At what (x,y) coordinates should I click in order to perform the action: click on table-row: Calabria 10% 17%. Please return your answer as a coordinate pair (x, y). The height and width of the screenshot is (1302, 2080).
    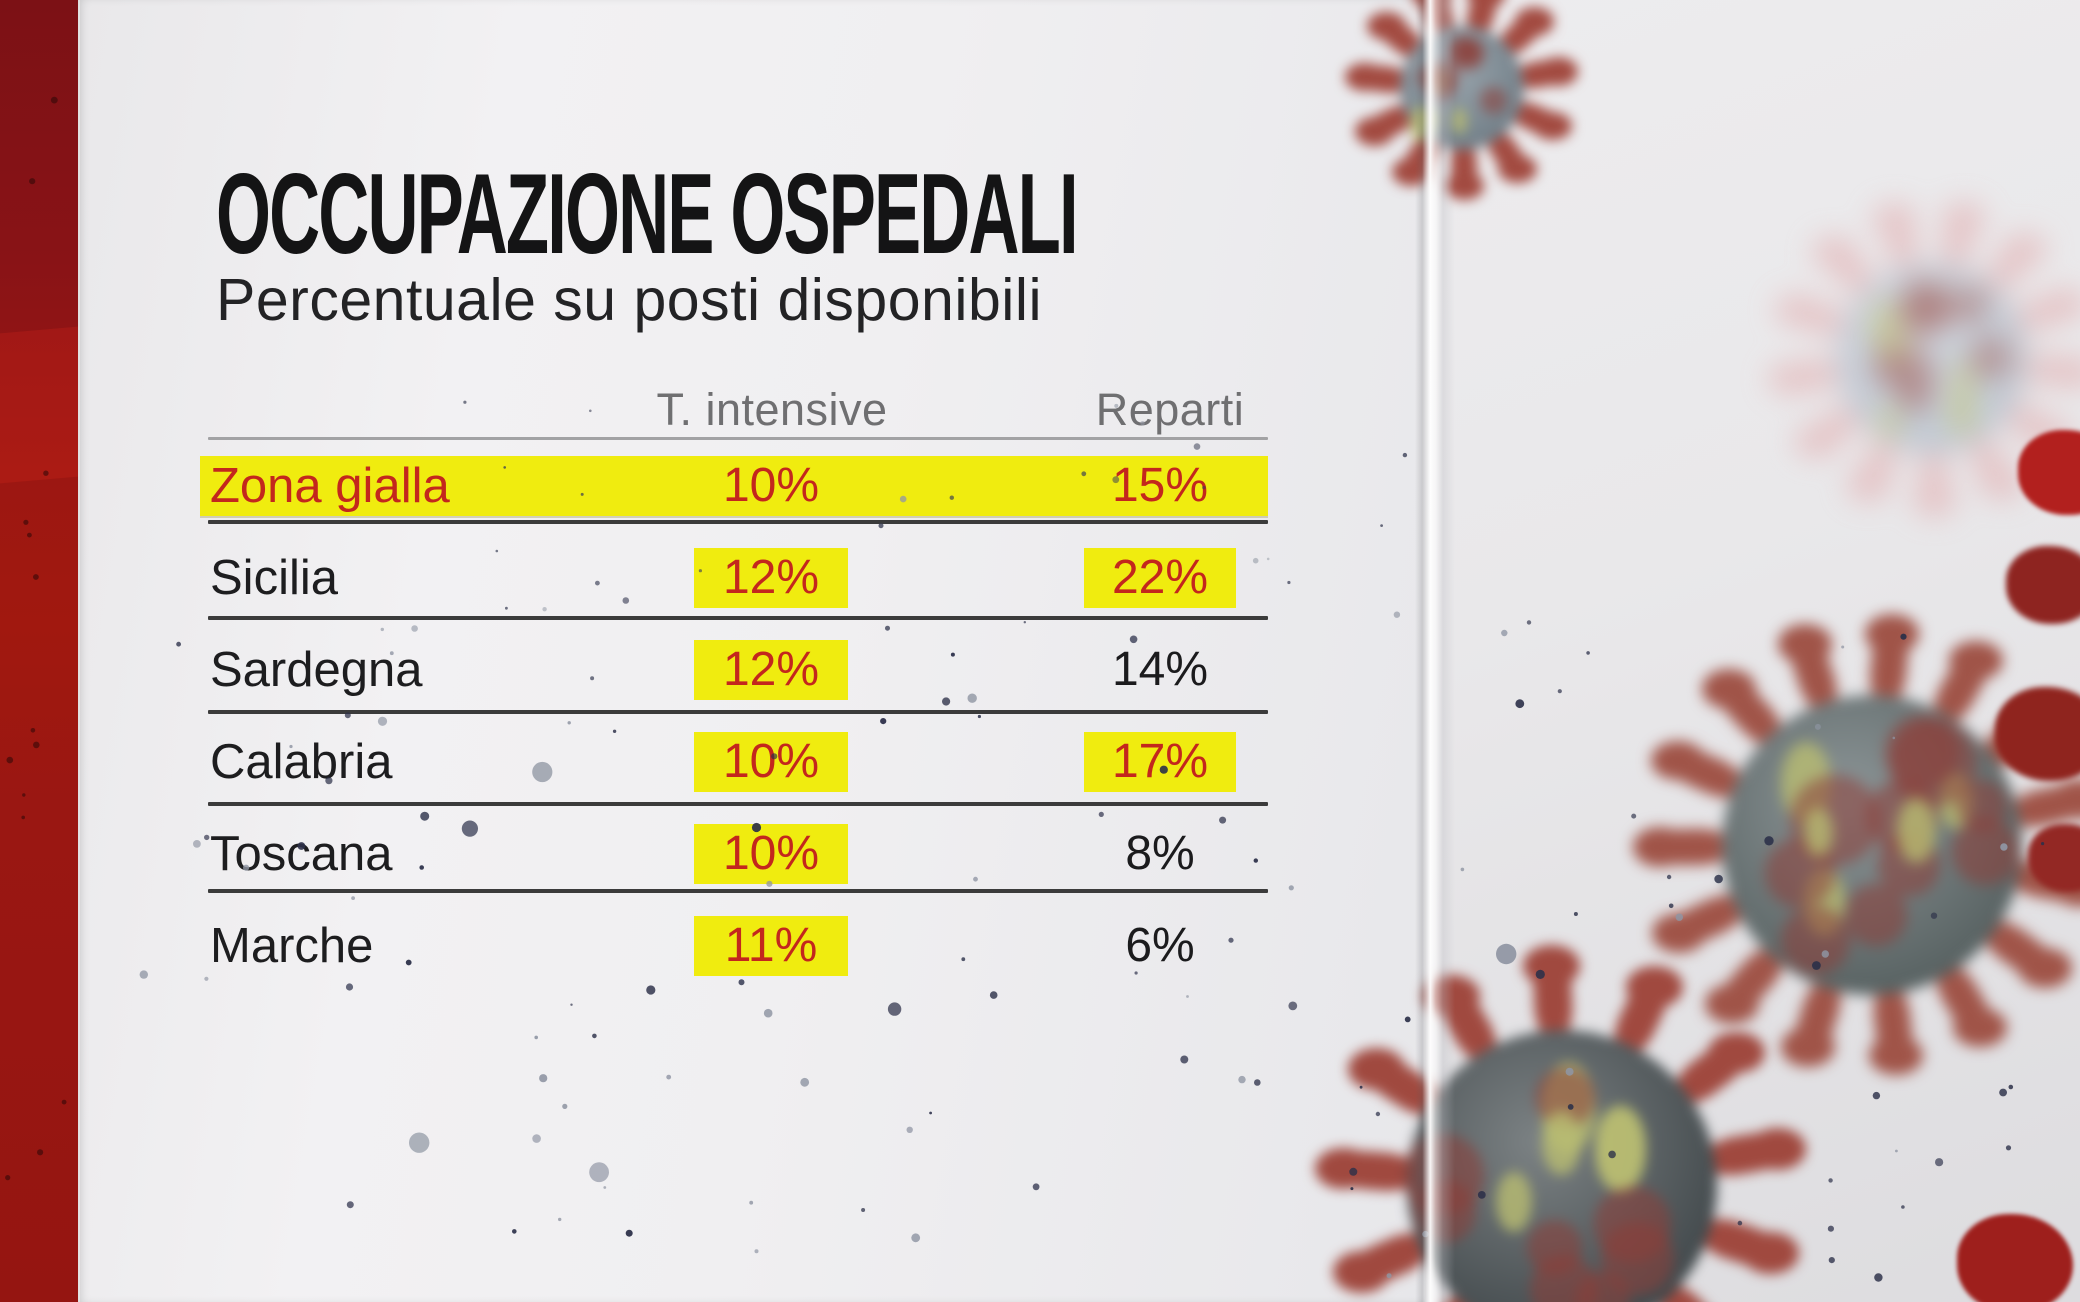
    Looking at the image, I should click on (734, 762).